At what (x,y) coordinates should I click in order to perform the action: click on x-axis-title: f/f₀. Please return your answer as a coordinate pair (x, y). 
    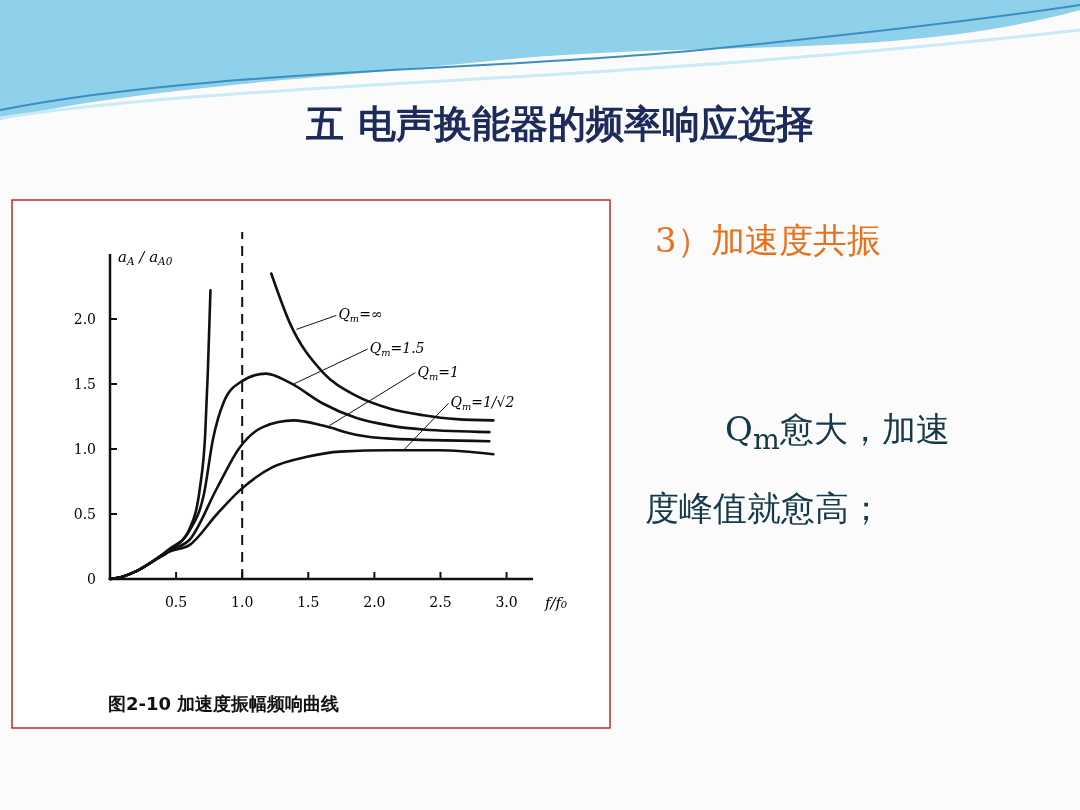
    Looking at the image, I should click on (555, 603).